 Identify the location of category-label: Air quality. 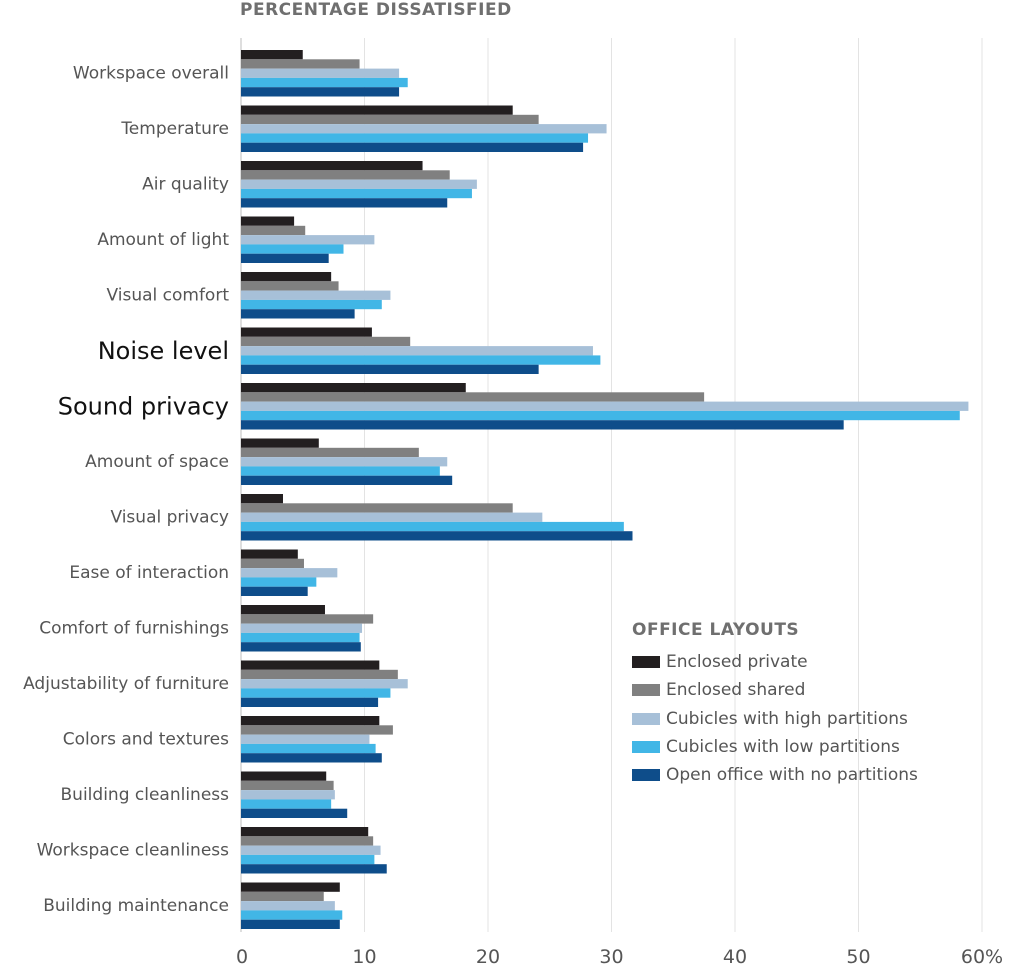
(185, 184).